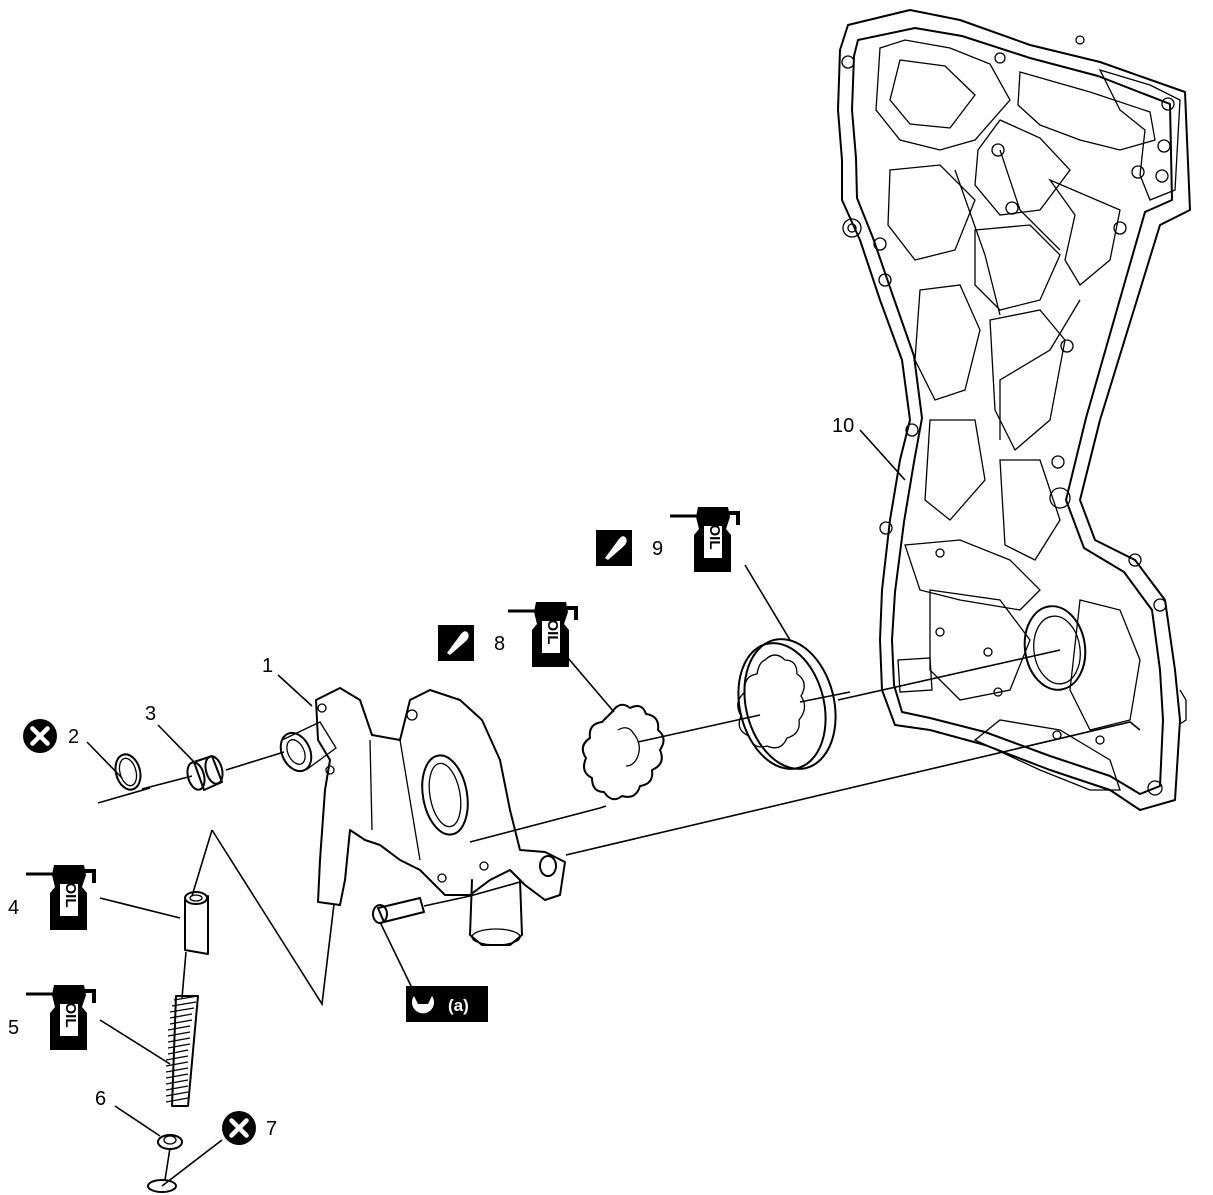  Describe the element at coordinates (398, 910) in the screenshot. I see `mounting-bolt` at that location.